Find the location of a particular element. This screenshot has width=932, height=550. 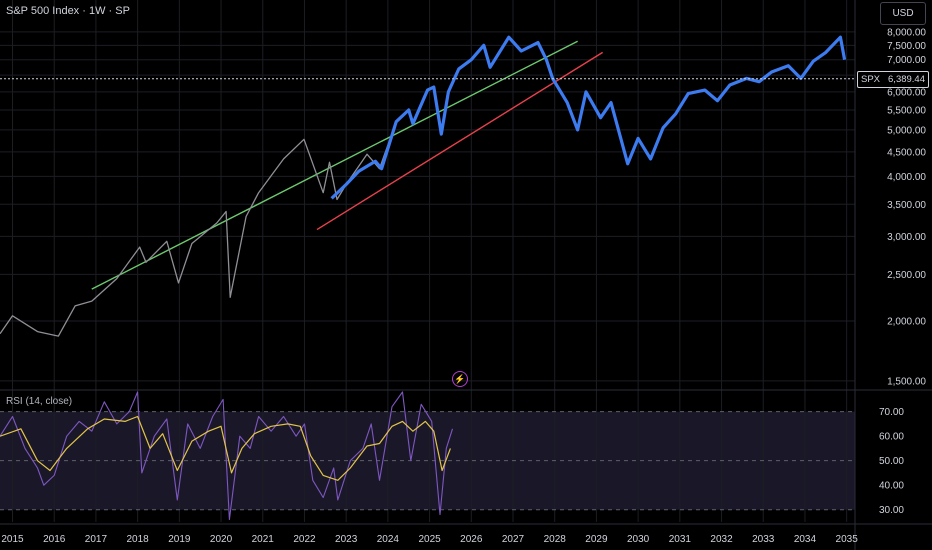

time-tick-label: 2032 is located at coordinates (721, 539).